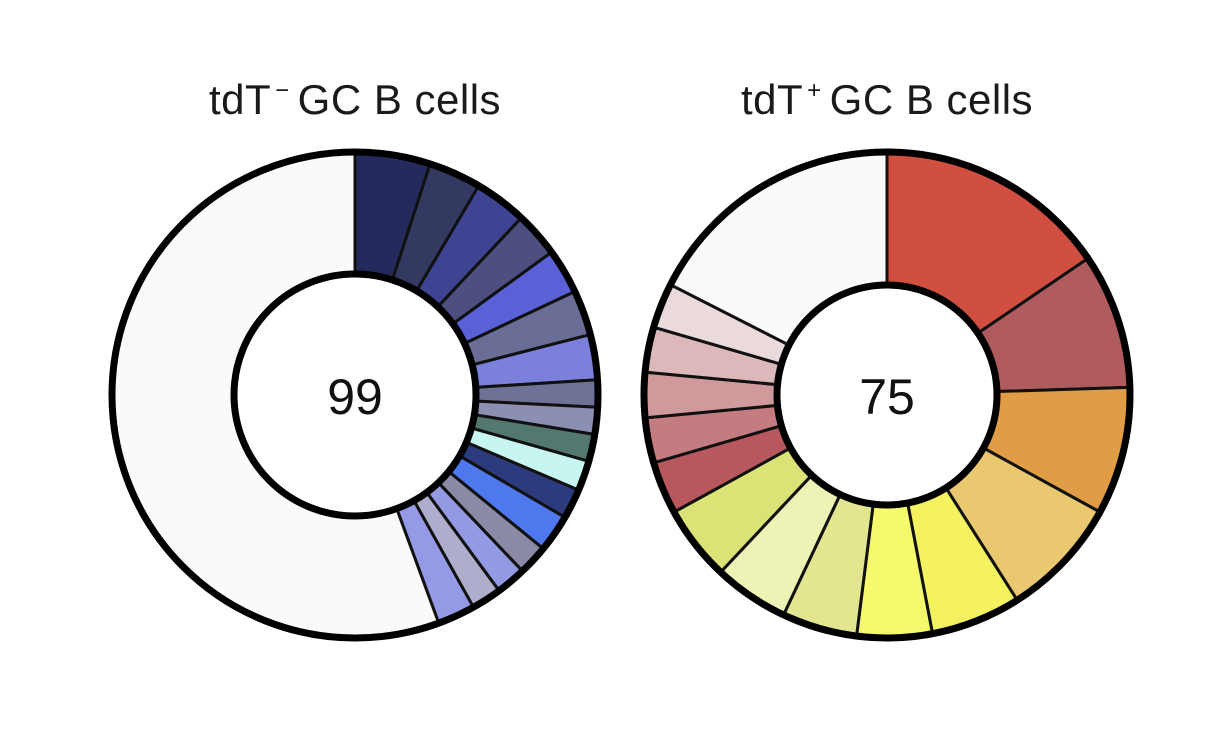  Describe the element at coordinates (772, 99) in the screenshot. I see `chart-title-right-main: tdT` at that location.